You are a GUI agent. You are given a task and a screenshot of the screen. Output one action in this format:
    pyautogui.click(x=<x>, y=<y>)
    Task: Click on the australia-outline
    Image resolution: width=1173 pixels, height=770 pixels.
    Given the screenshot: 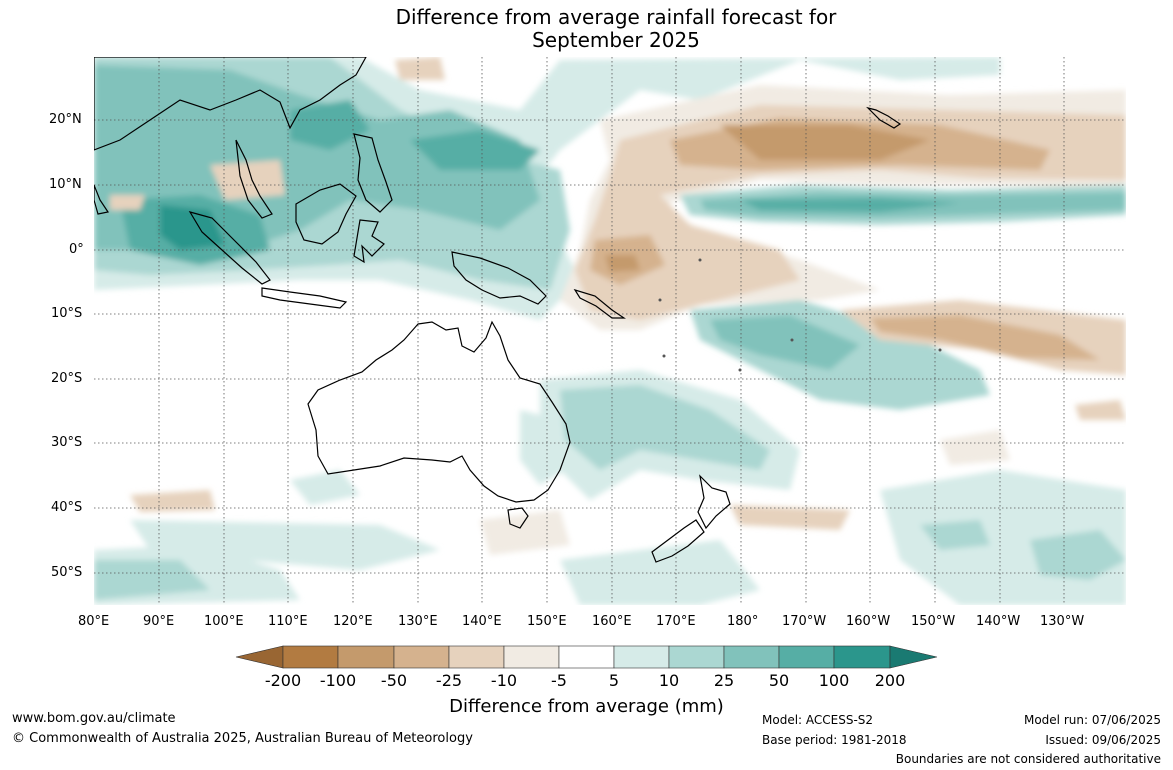 What is the action you would take?
    pyautogui.click(x=439, y=411)
    